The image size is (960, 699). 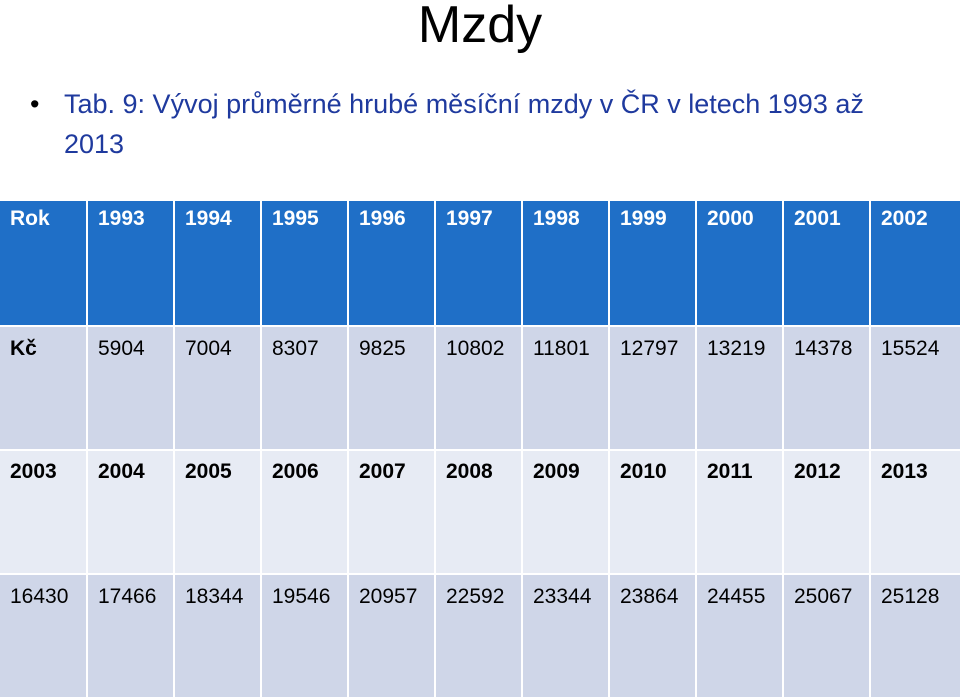 I want to click on table-cell: 25067, so click(x=827, y=636).